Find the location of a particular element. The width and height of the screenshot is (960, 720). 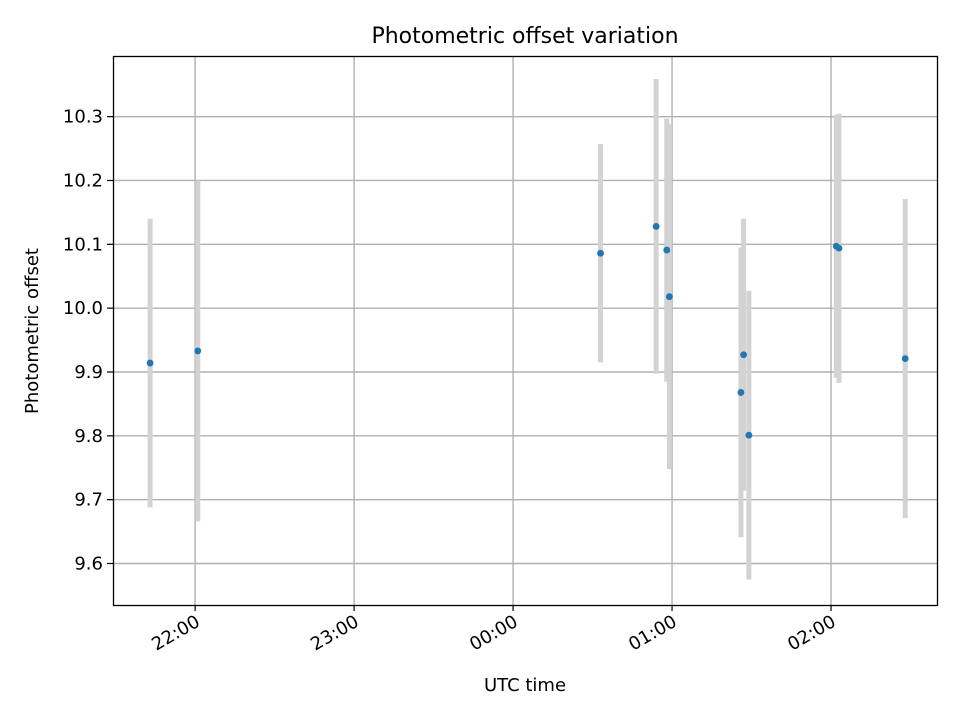

x-tick-label: 23:00 is located at coordinates (334, 633).